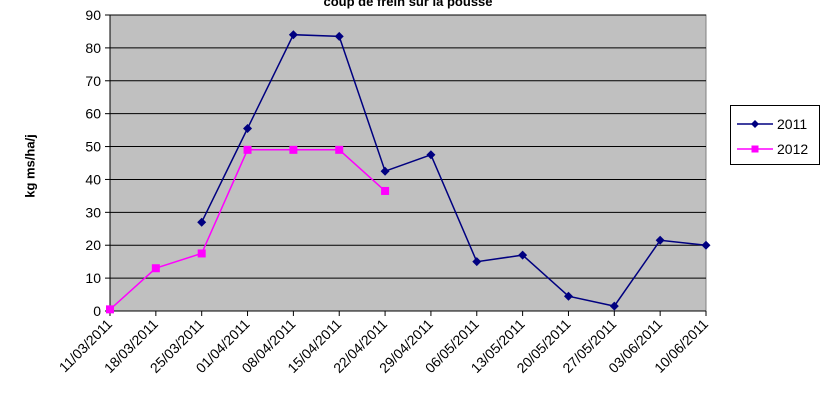 The width and height of the screenshot is (822, 417). What do you see at coordinates (93, 15) in the screenshot?
I see `y-tick-label: 90` at bounding box center [93, 15].